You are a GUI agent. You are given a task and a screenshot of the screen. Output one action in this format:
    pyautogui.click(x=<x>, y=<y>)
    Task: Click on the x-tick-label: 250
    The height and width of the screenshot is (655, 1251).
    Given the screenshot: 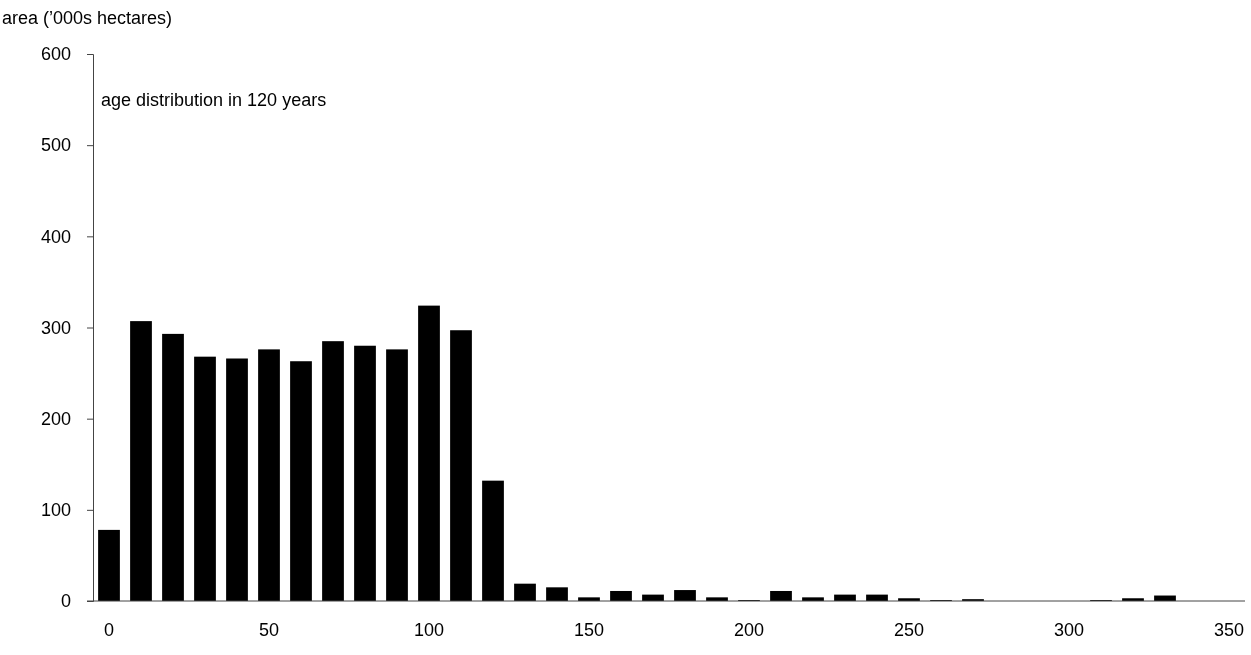 What is the action you would take?
    pyautogui.click(x=909, y=629)
    